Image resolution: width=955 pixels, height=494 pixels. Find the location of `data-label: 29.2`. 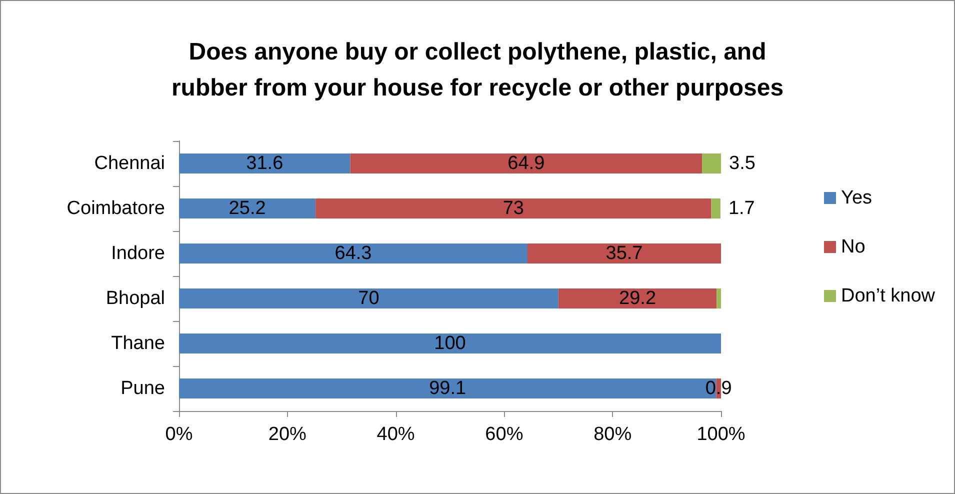

data-label: 29.2 is located at coordinates (637, 298).